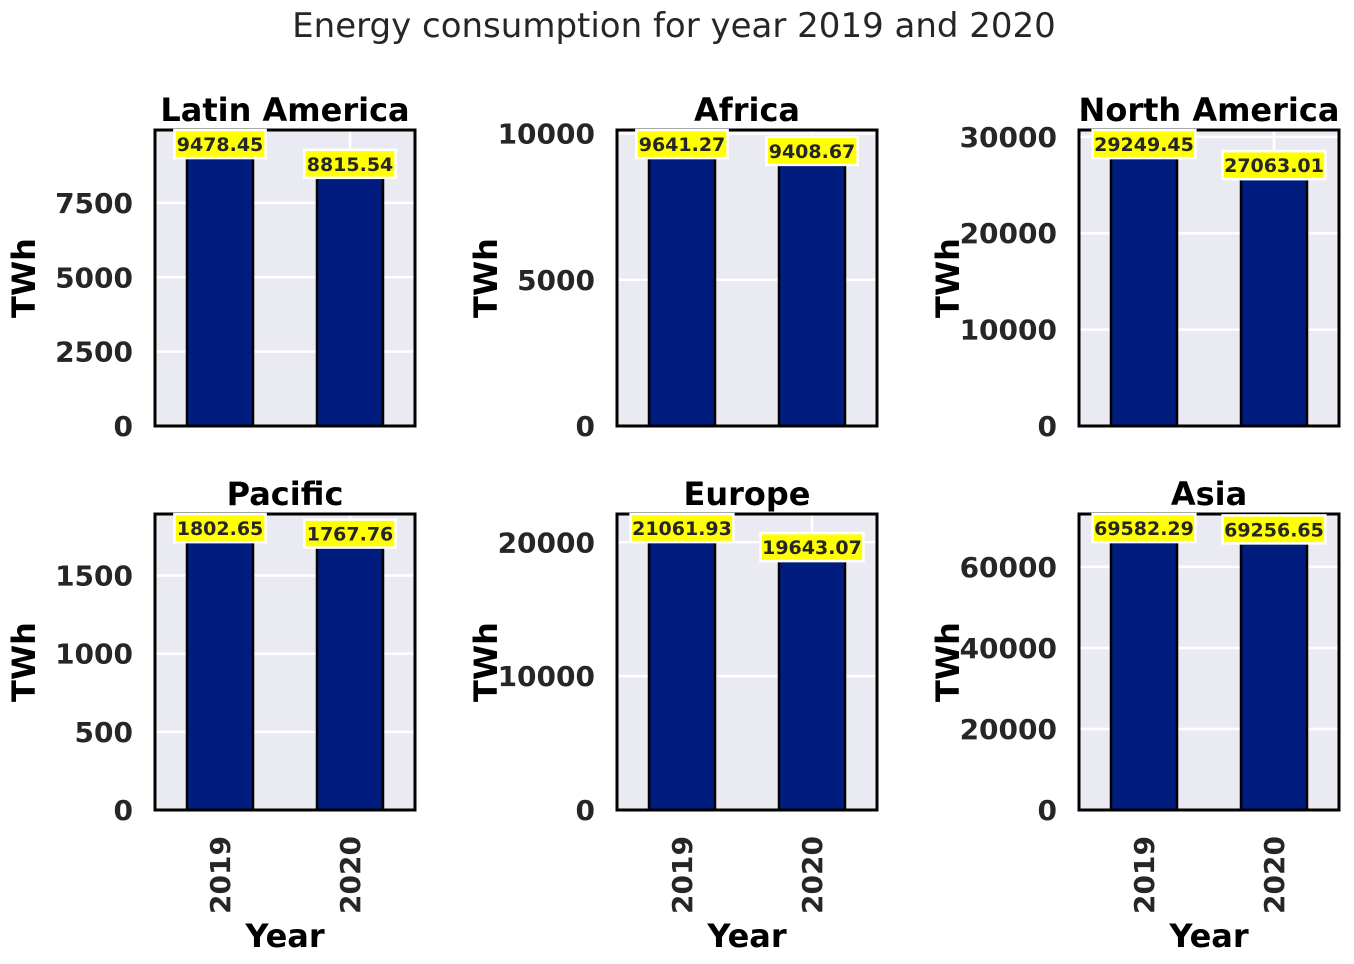 The width and height of the screenshot is (1354, 964). I want to click on subplot-title: Asia, so click(1209, 494).